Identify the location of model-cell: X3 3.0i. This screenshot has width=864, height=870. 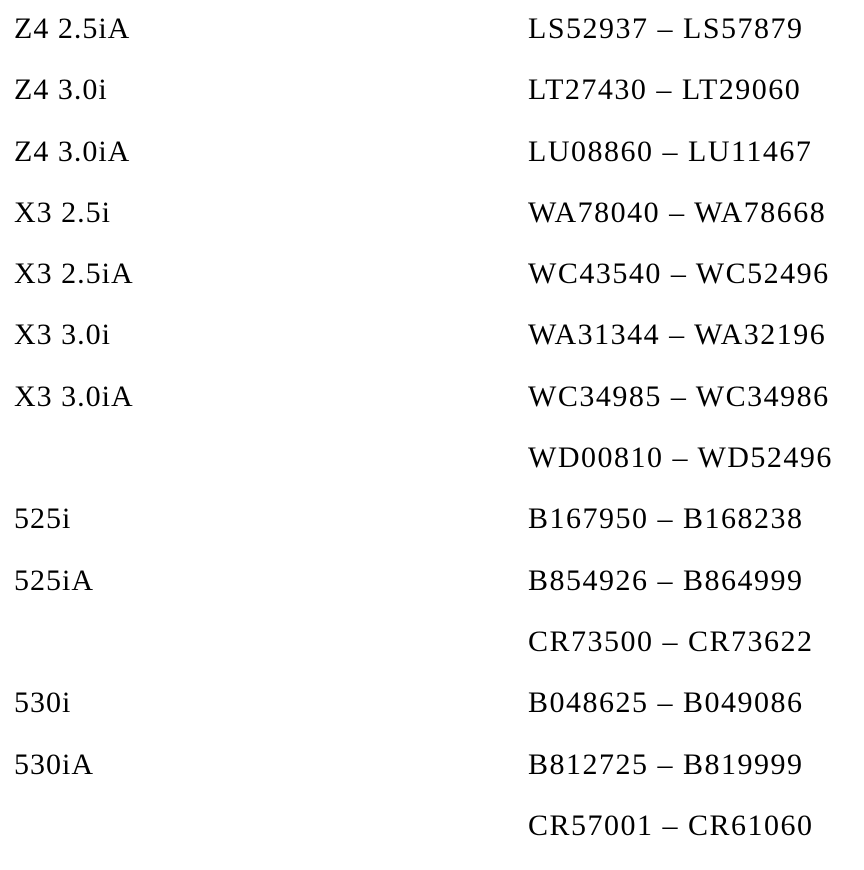
(62, 335).